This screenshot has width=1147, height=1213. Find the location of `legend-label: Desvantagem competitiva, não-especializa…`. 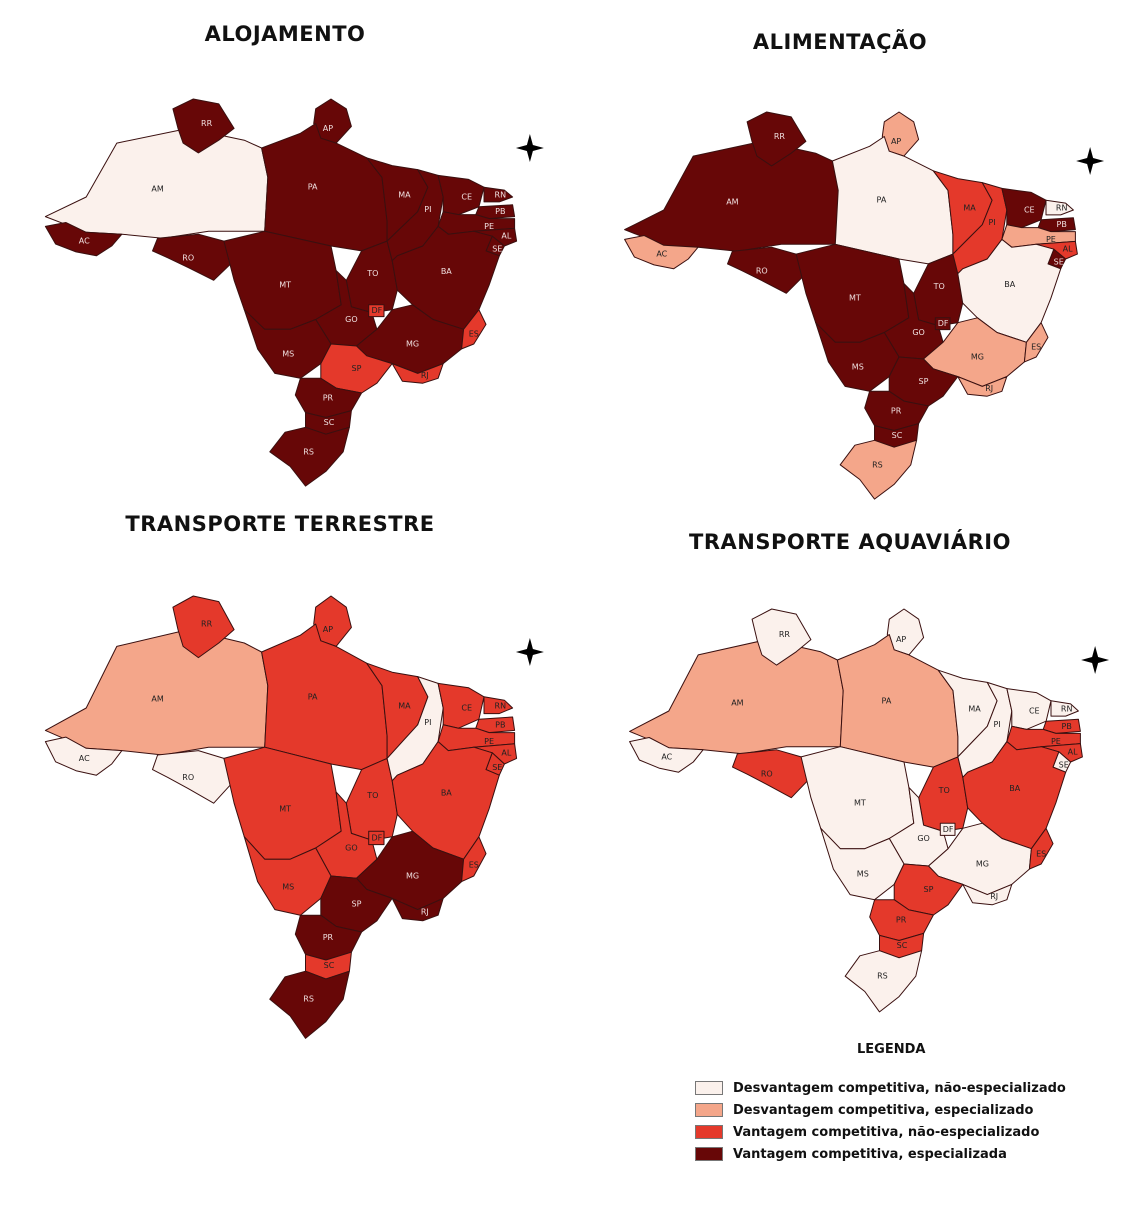

legend-label: Desvantagem competitiva, não-especializa… is located at coordinates (899, 1088).